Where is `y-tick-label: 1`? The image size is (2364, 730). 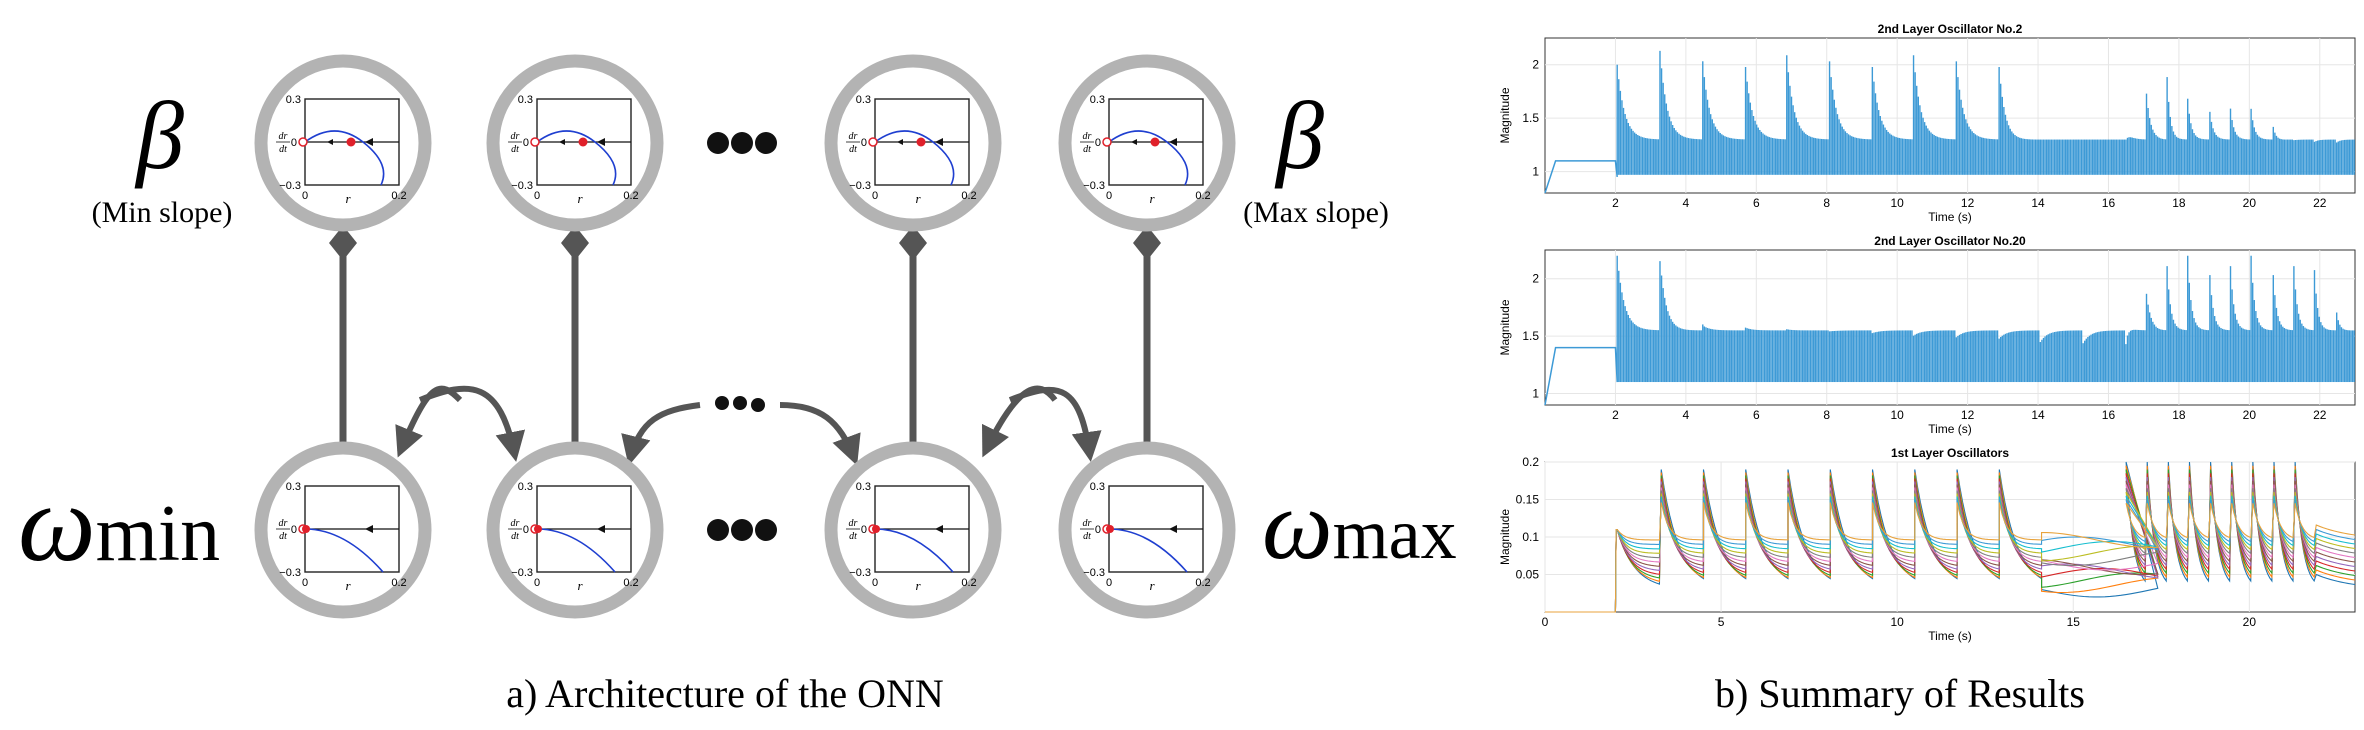
y-tick-label: 1 is located at coordinates (1535, 394).